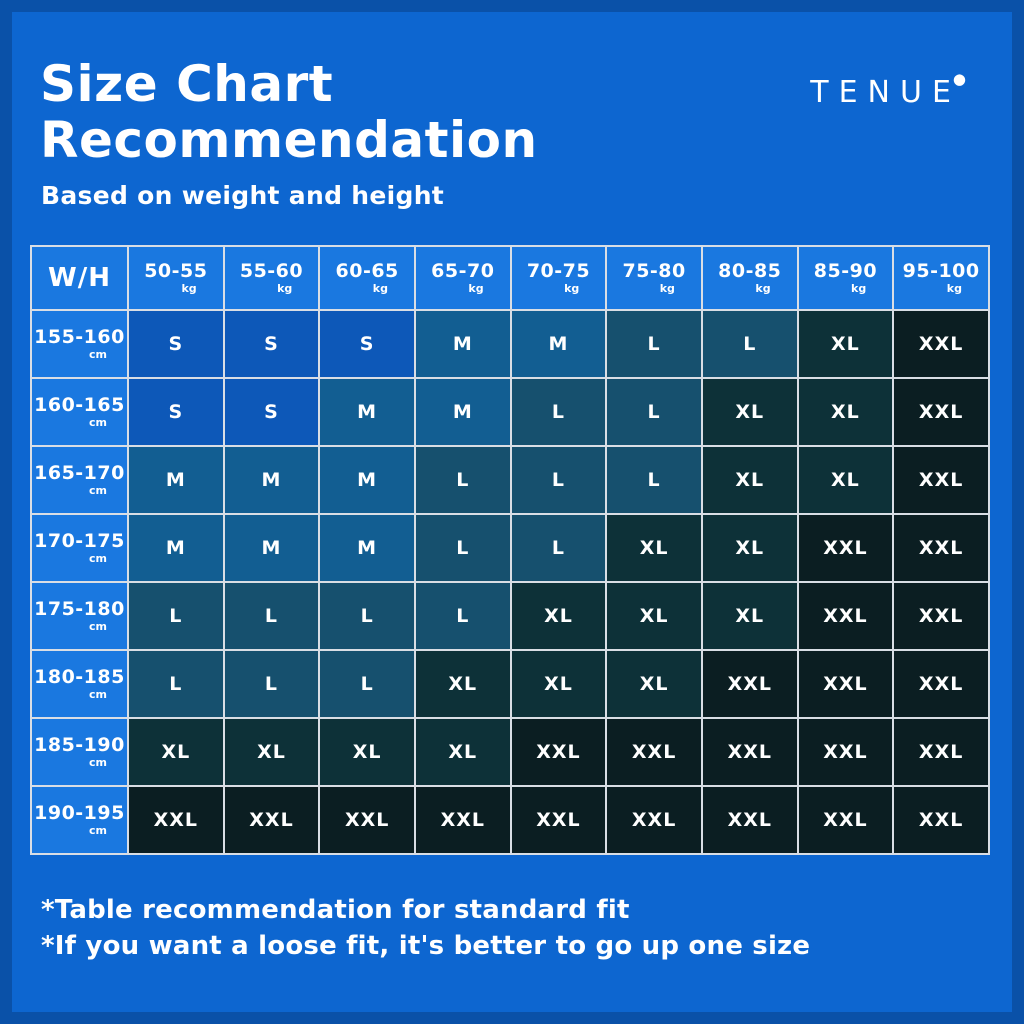  What do you see at coordinates (367, 412) in the screenshot?
I see `size-cell-1-2: M` at bounding box center [367, 412].